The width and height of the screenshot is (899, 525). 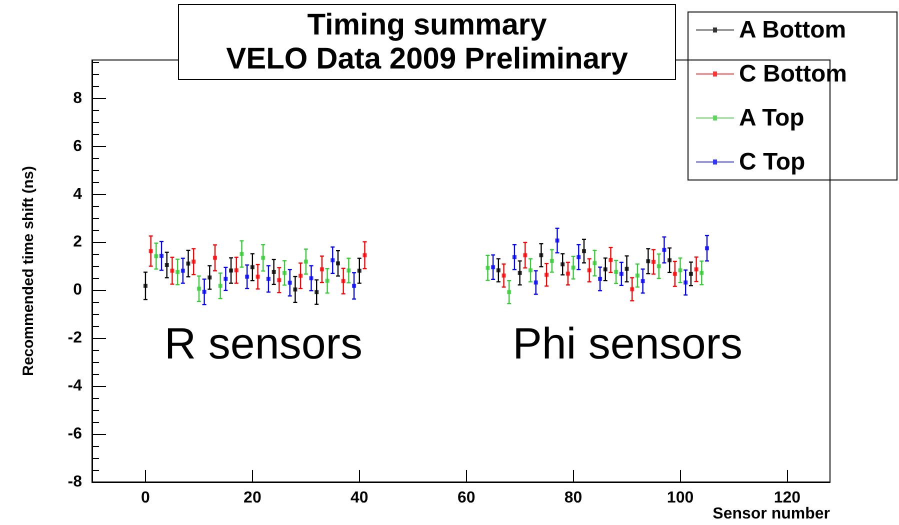 What do you see at coordinates (77, 290) in the screenshot?
I see `y-tick-label: 0` at bounding box center [77, 290].